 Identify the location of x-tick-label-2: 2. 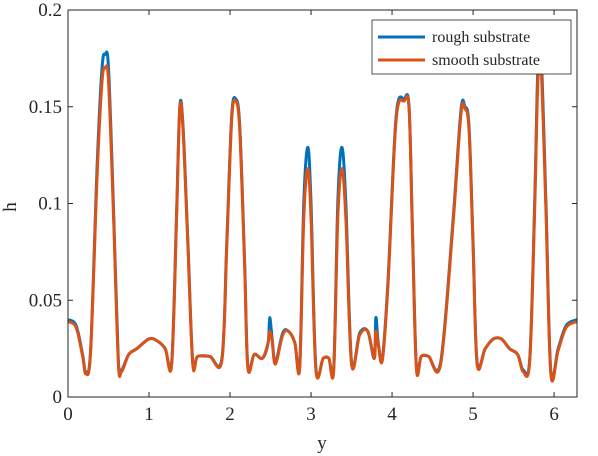
(230, 414).